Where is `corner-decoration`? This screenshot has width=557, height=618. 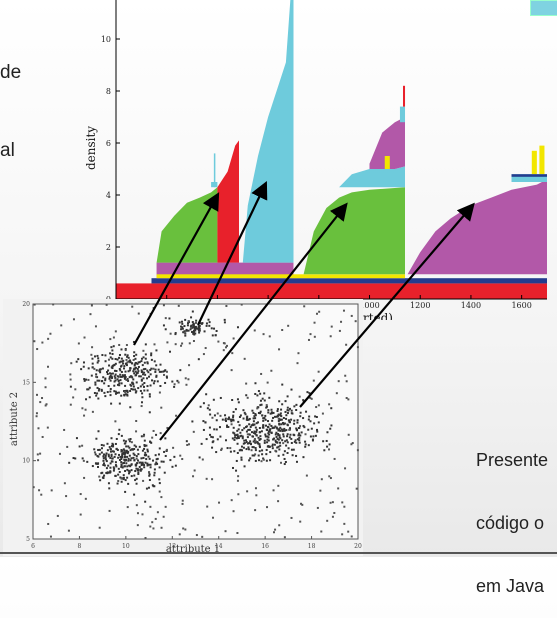 corner-decoration is located at coordinates (543, 8).